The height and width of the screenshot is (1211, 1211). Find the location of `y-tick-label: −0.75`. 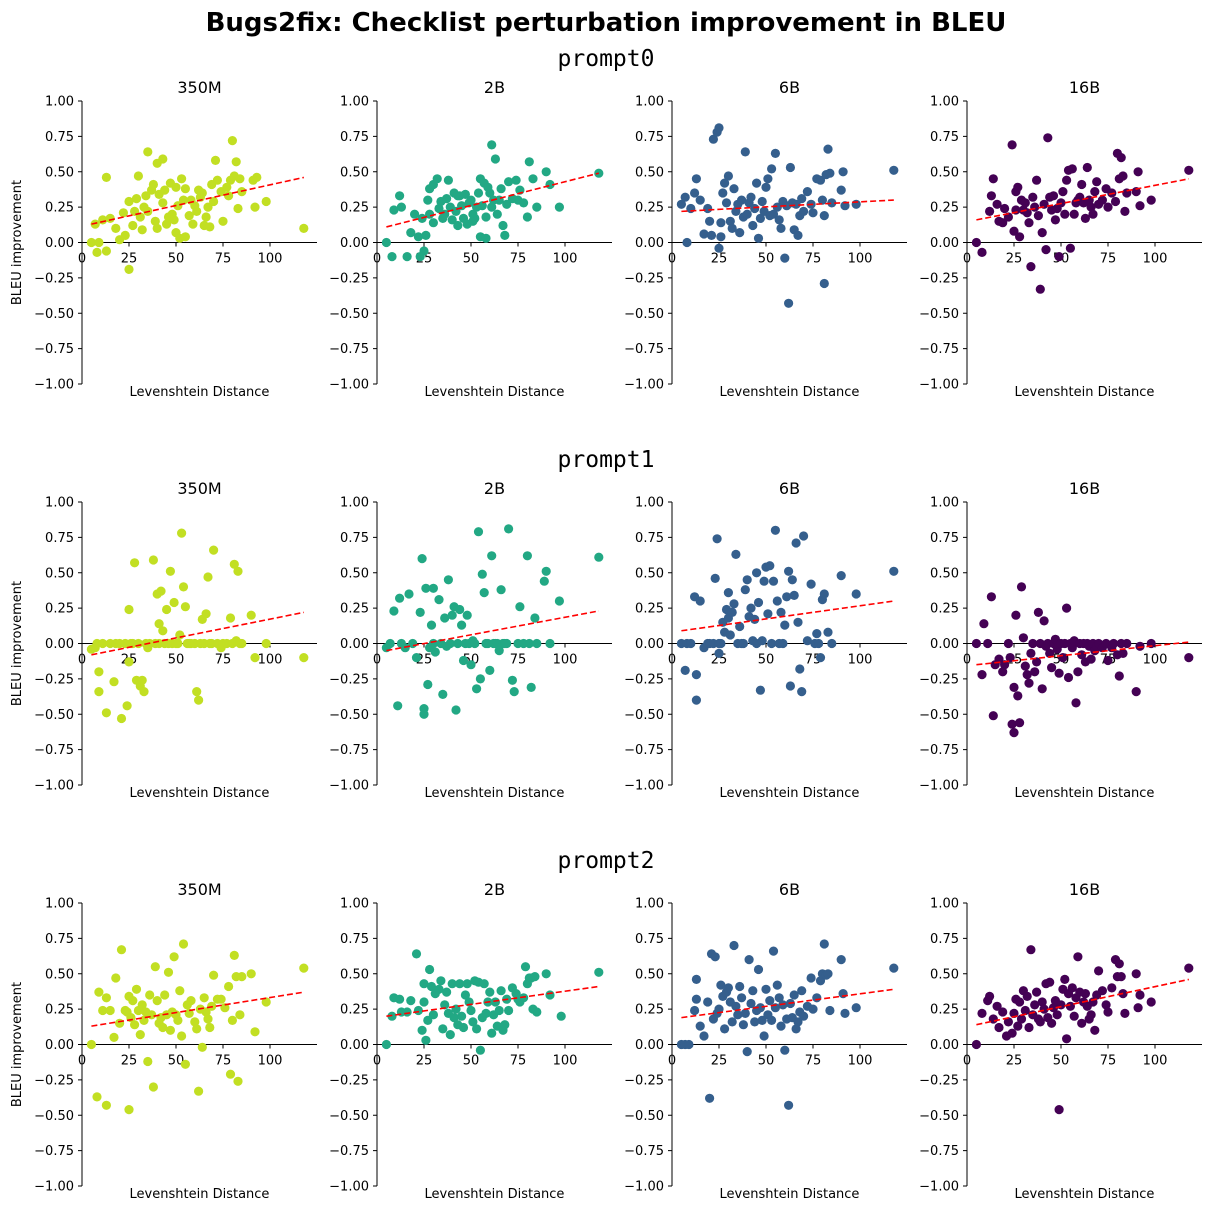

y-tick-label: −0.75 is located at coordinates (939, 750).